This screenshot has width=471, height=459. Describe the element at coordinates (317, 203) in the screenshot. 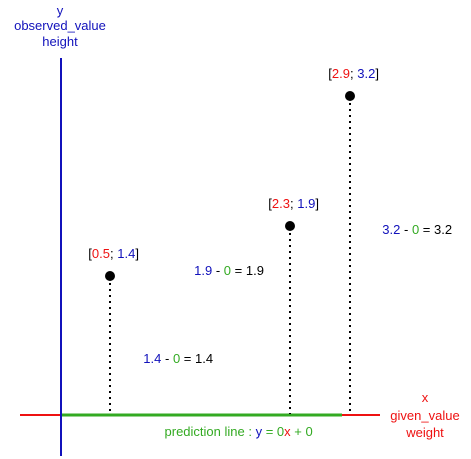

I see `point-label-1-close: ]` at that location.